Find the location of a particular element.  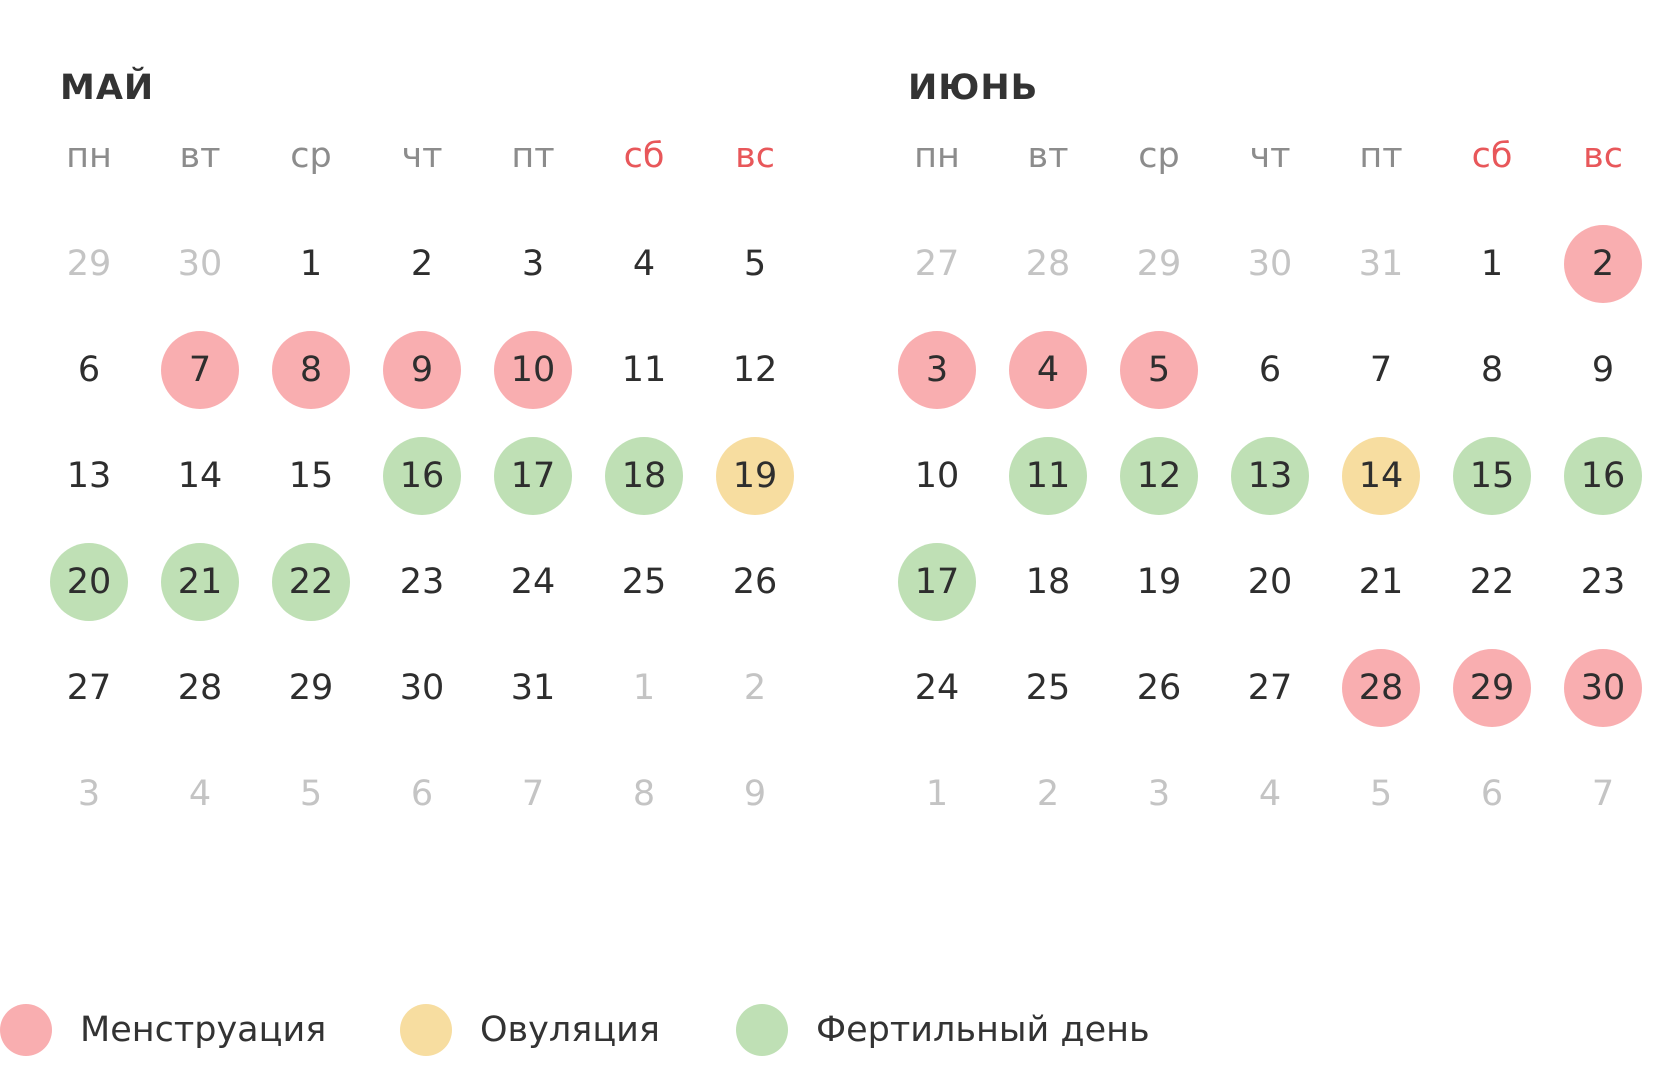

day-cell: 22 is located at coordinates (1492, 582).